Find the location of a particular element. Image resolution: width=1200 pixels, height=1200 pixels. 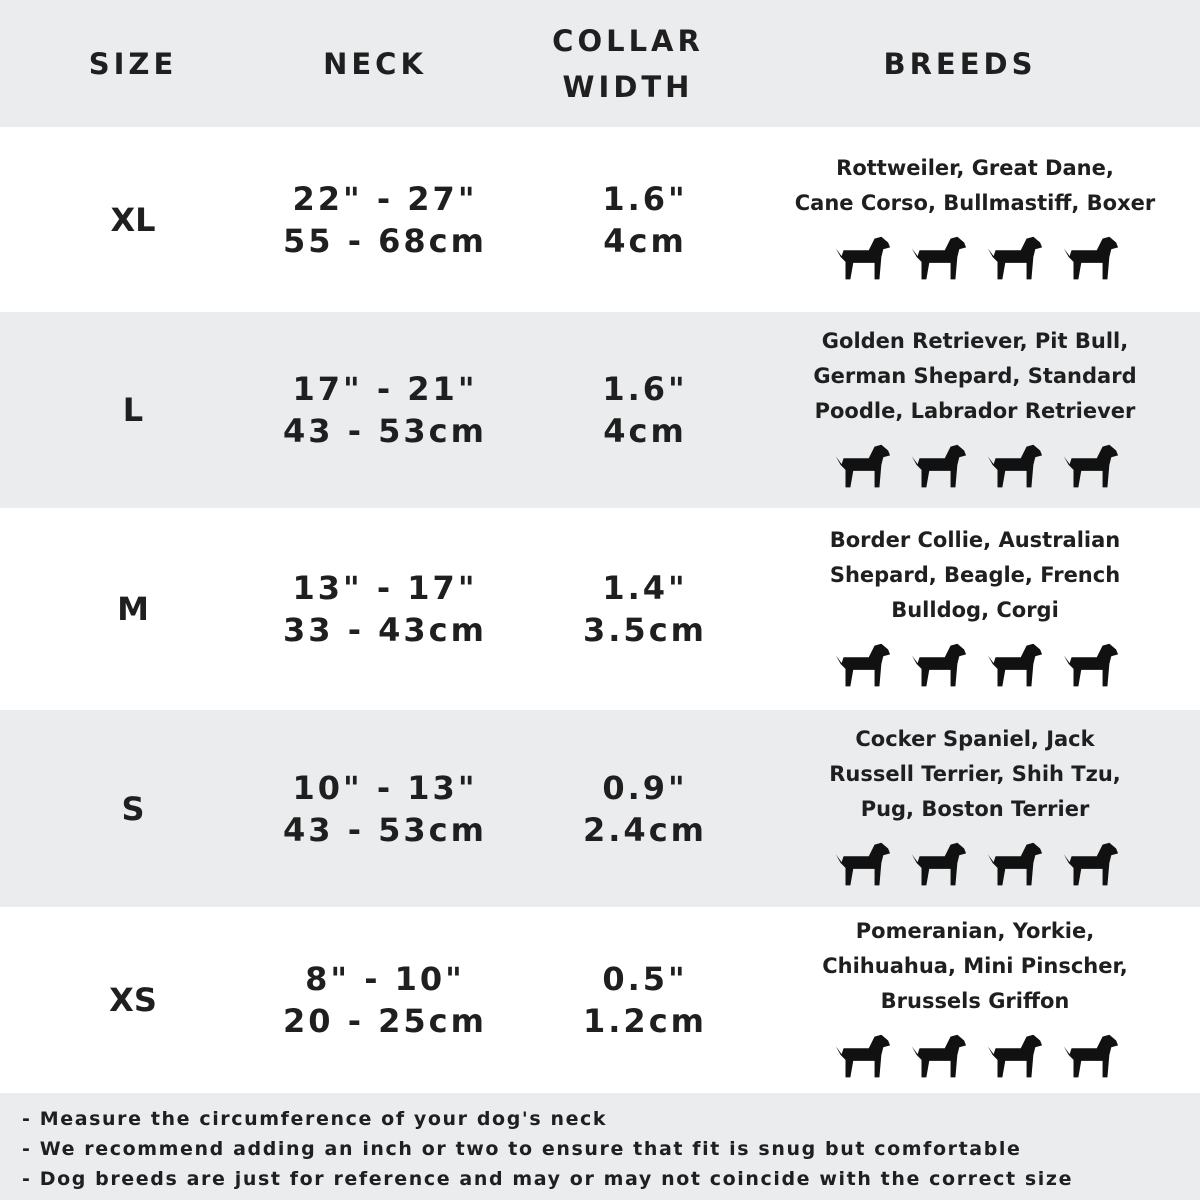

size-label: L is located at coordinates (133, 410).